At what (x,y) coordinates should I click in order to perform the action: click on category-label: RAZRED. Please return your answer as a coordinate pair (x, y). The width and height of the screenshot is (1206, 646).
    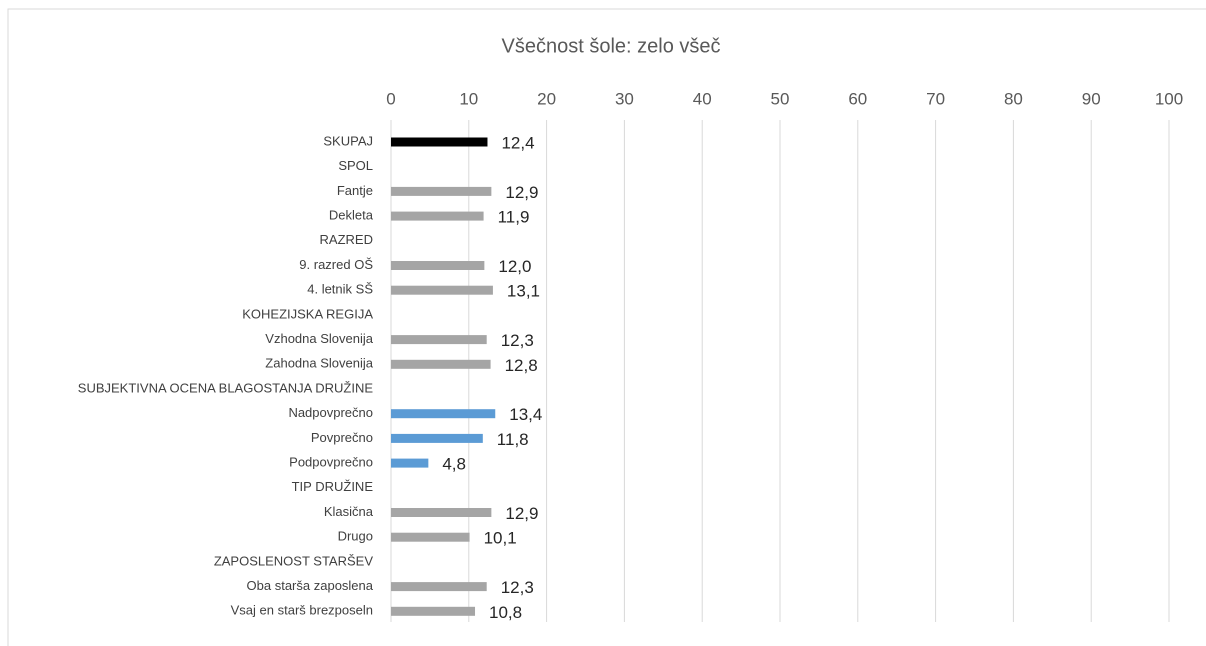
    Looking at the image, I should click on (346, 239).